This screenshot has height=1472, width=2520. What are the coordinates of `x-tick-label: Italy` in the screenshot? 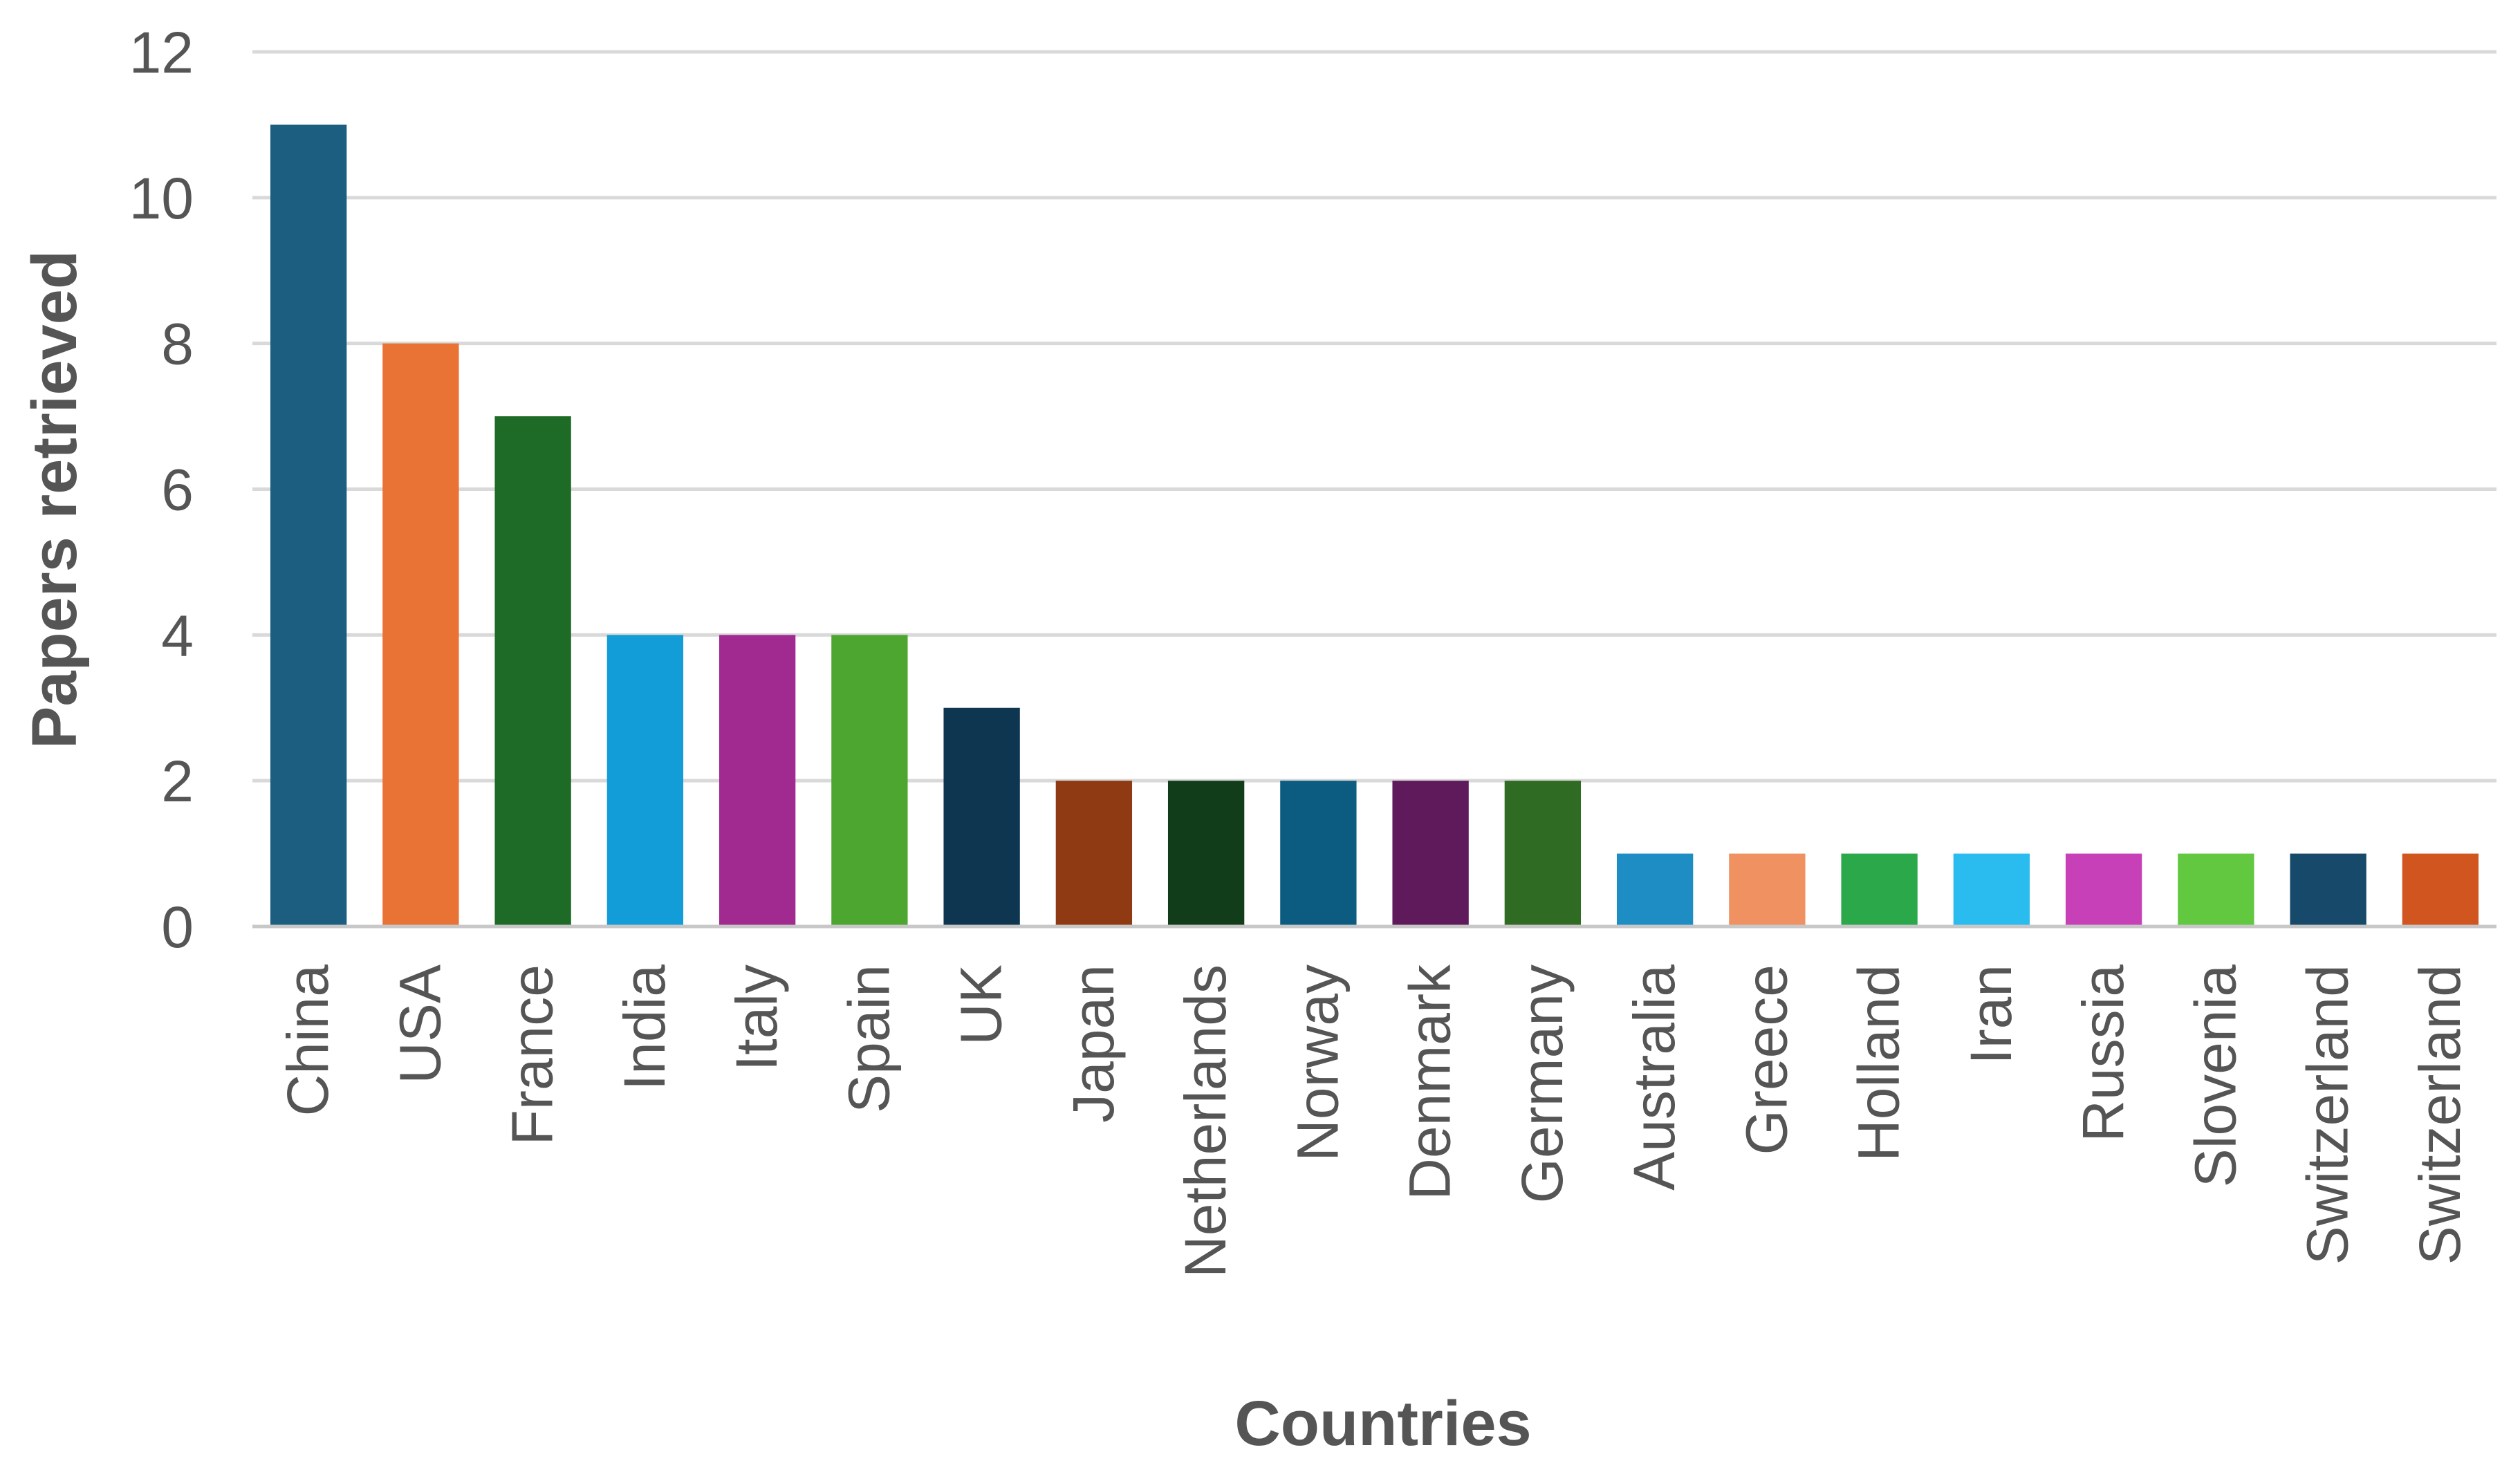 It's located at (756, 1018).